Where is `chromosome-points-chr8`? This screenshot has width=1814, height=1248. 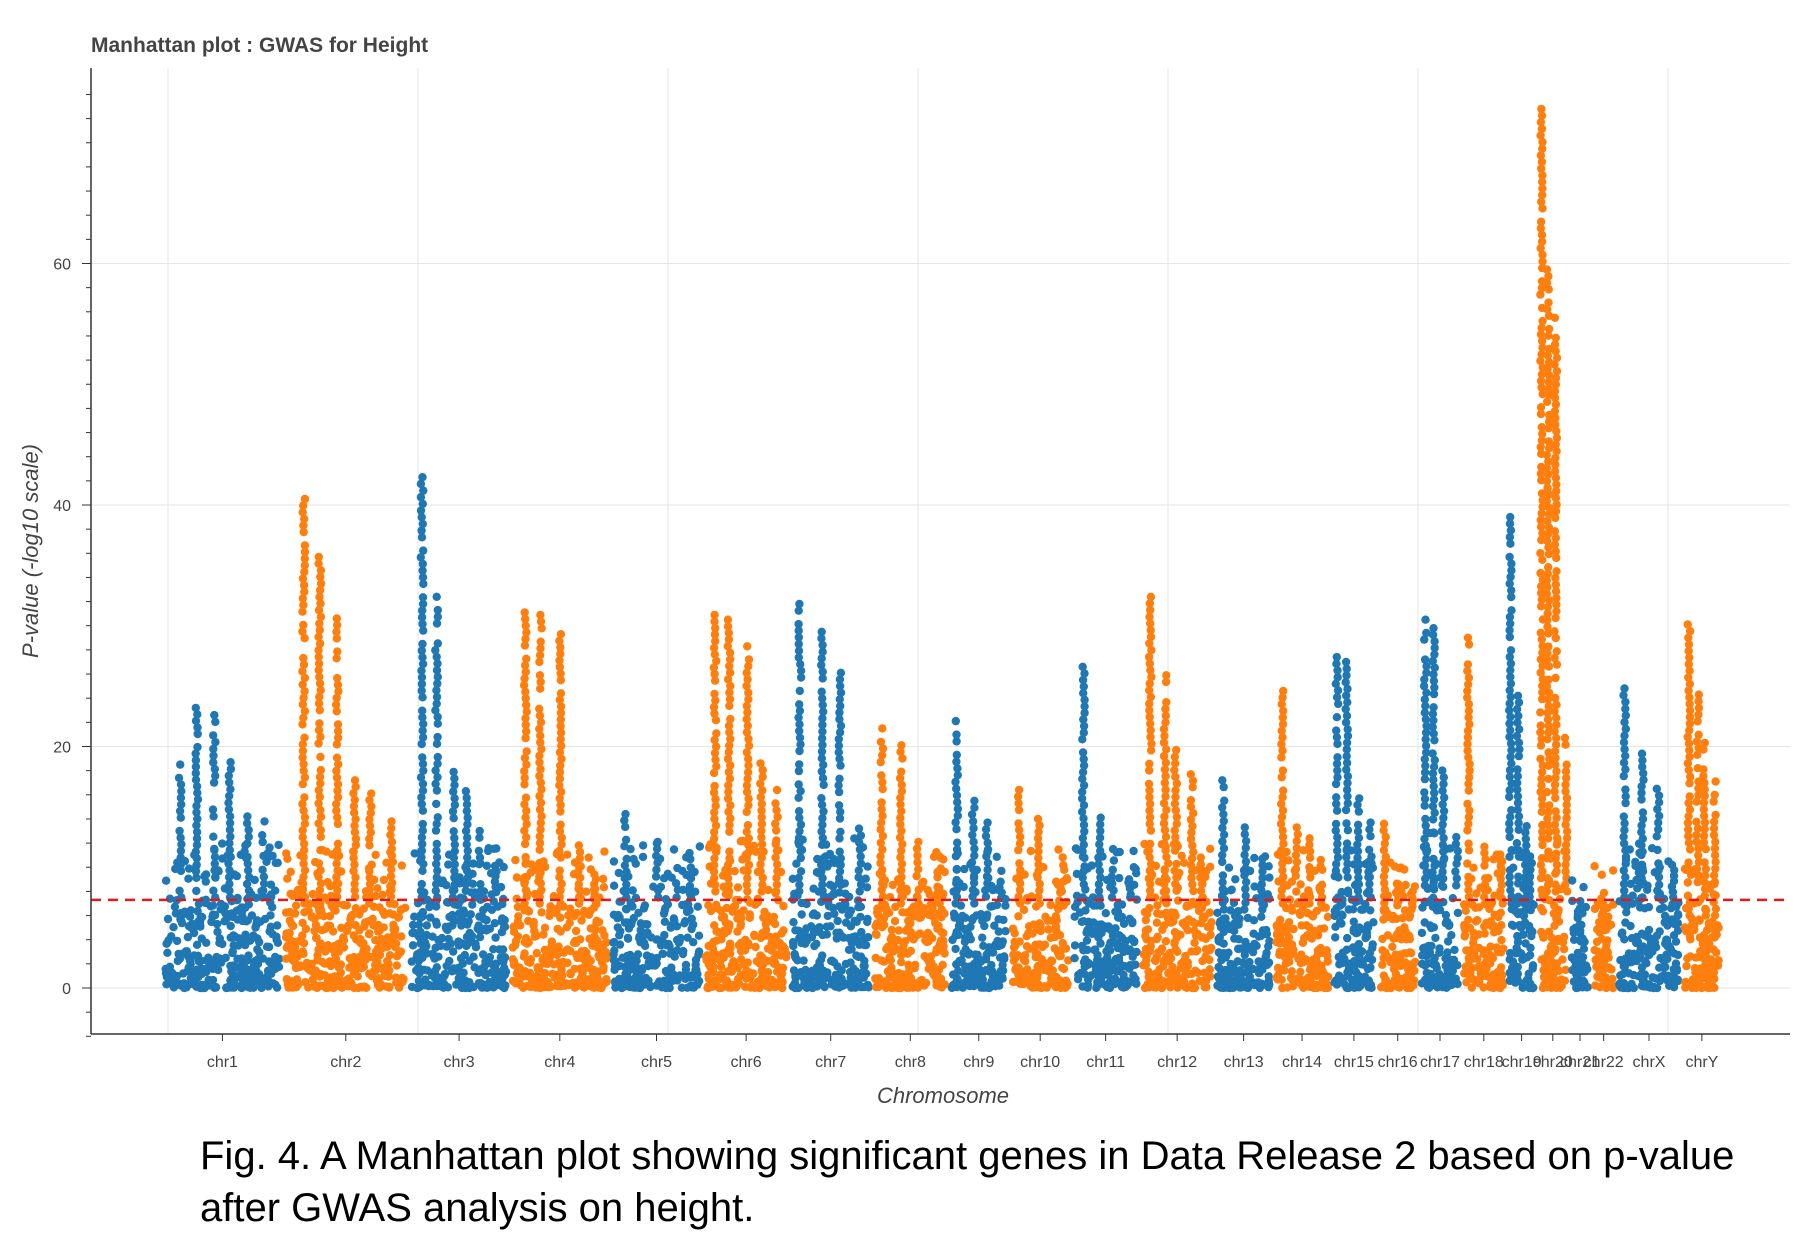 chromosome-points-chr8 is located at coordinates (910, 858).